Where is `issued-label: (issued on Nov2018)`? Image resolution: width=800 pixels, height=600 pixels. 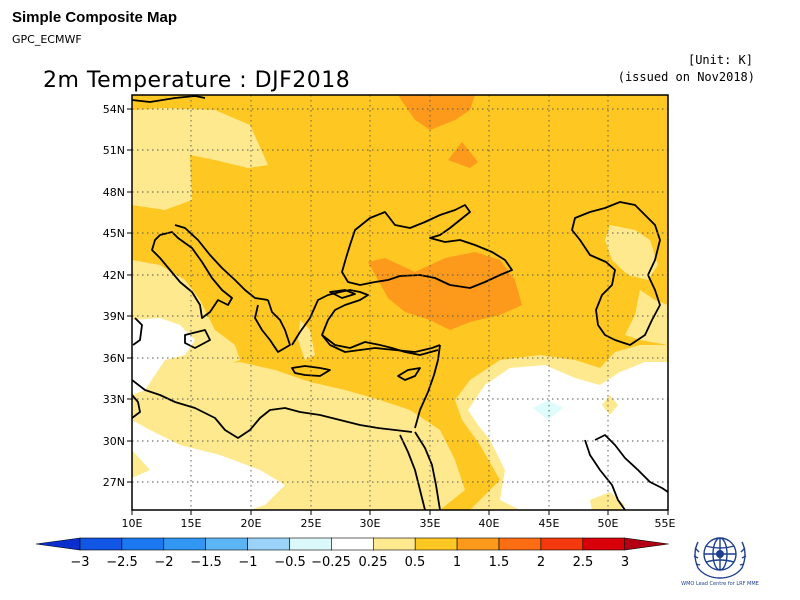
issued-label: (issued on Nov2018) is located at coordinates (686, 77).